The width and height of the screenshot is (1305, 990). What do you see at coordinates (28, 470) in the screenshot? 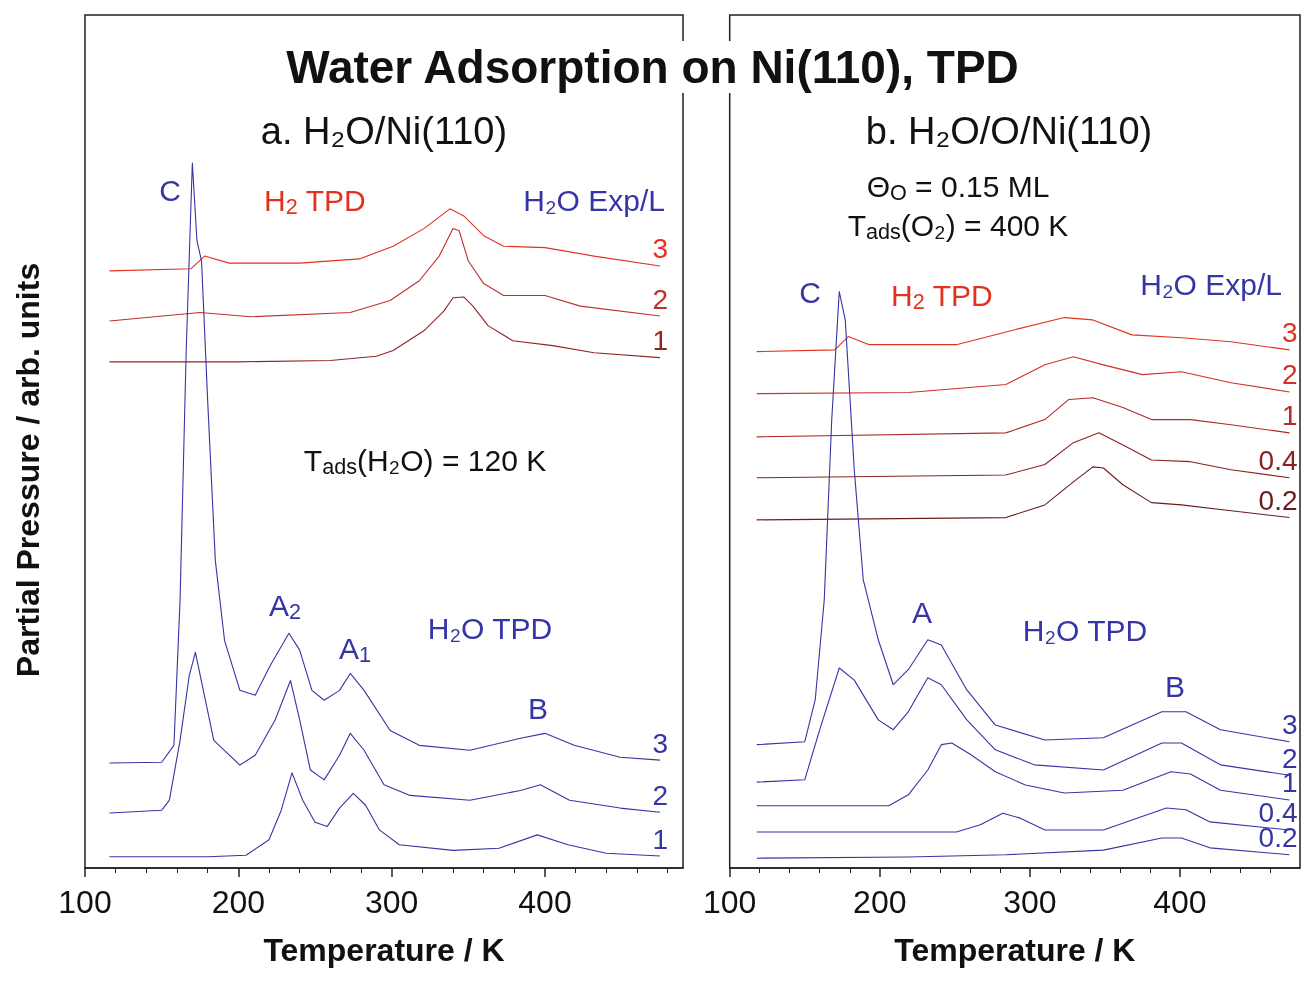
I see `y-axis-title: Partial Pressure / arb. units` at bounding box center [28, 470].